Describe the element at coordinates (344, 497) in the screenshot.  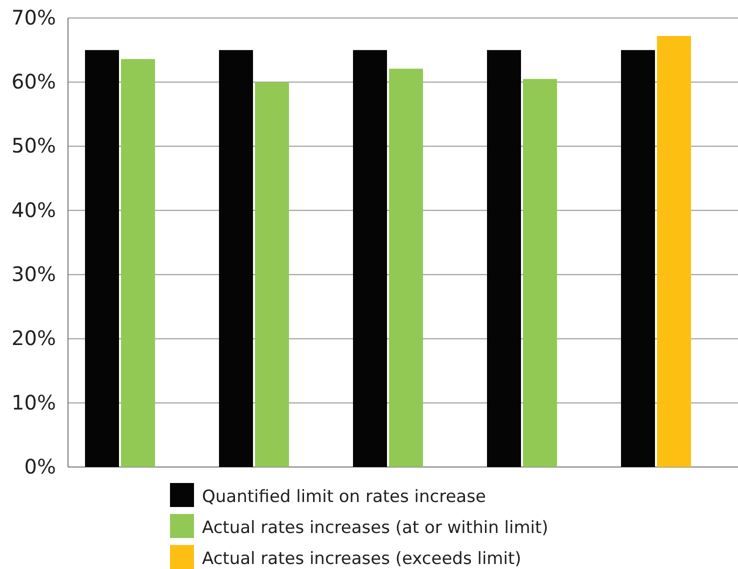
I see `legend-label: Quantified limit on rates increase` at that location.